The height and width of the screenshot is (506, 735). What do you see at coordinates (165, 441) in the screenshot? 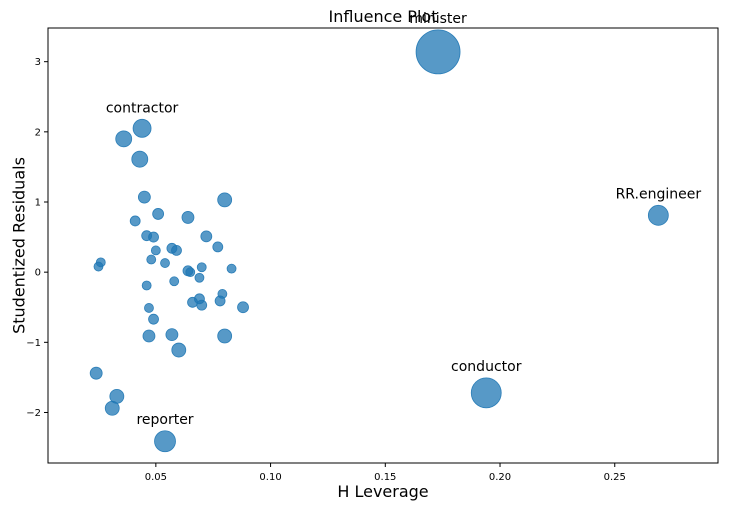
I see `point-reporter` at bounding box center [165, 441].